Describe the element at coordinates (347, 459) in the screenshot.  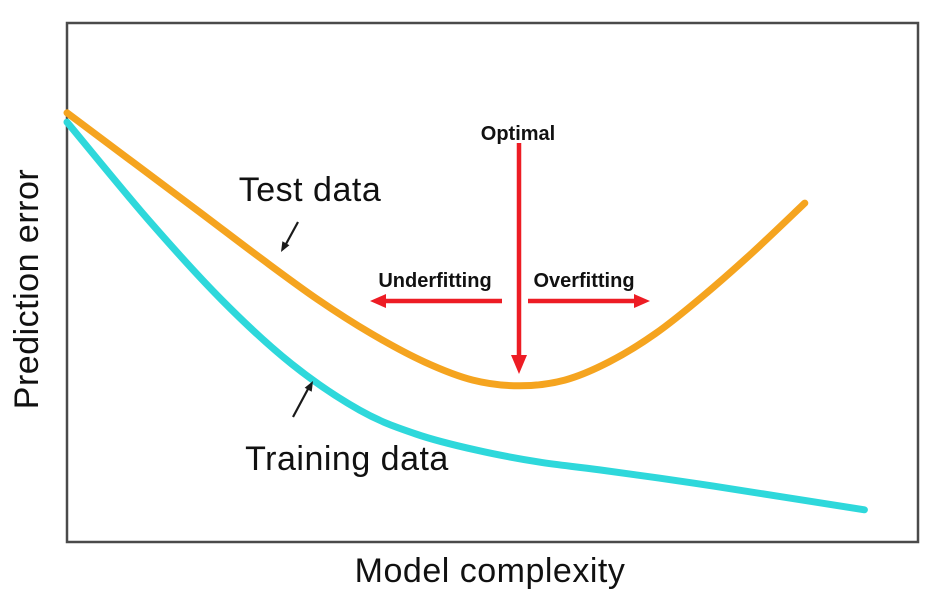
I see `training-data-series-label: Training data` at that location.